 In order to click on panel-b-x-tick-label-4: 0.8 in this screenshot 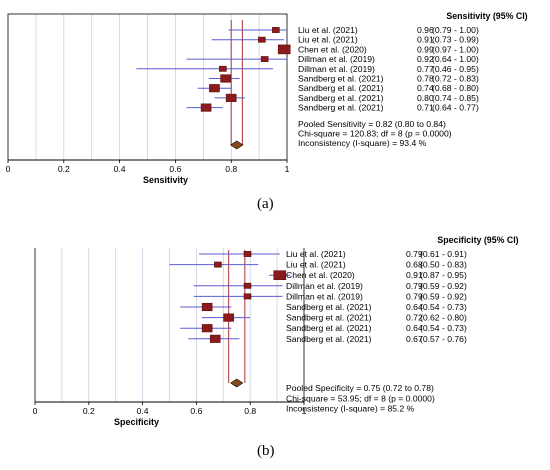, I will do `click(250, 411)`.